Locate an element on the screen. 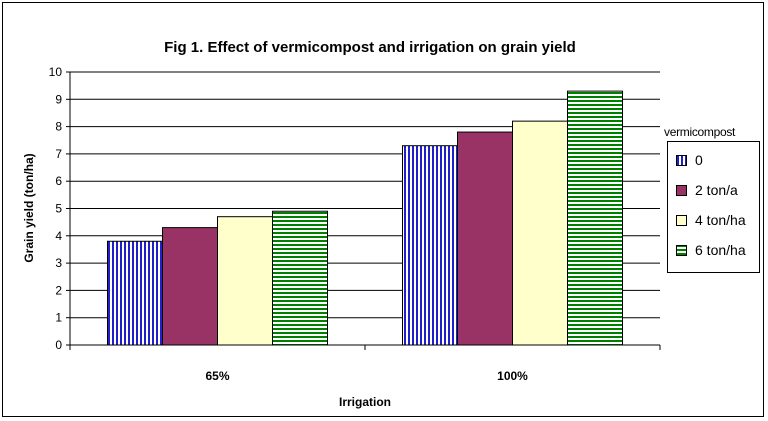 This screenshot has width=768, height=421. x-axis-title: Irrigation is located at coordinates (365, 402).